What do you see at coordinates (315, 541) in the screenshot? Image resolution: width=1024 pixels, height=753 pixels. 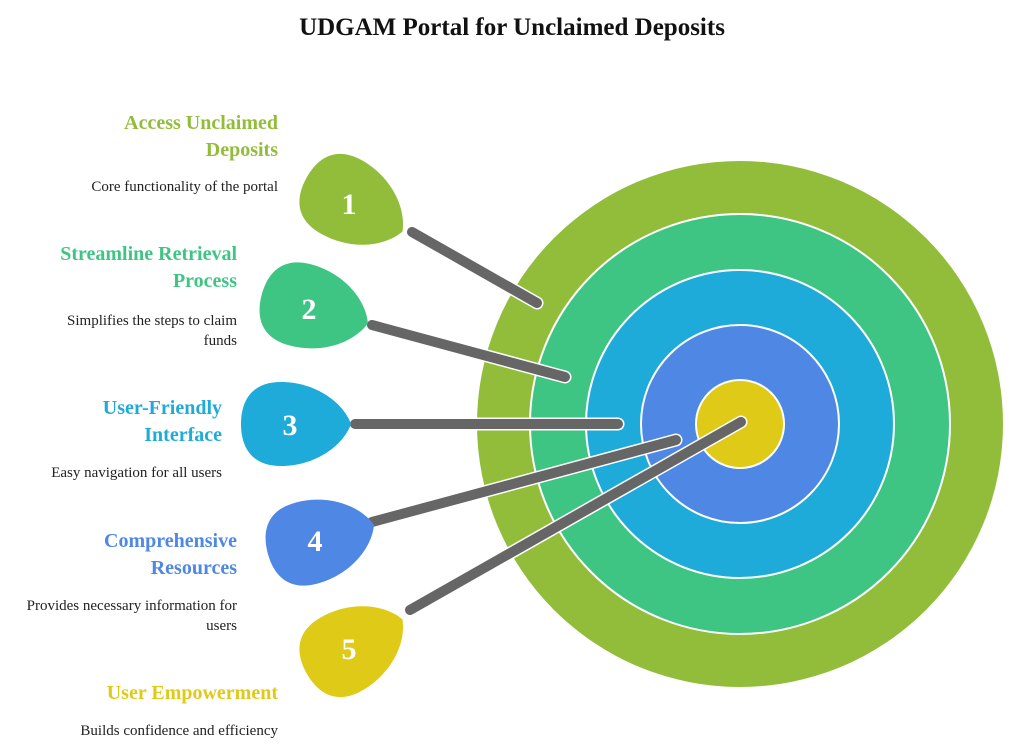 I see `dart-number: 4` at bounding box center [315, 541].